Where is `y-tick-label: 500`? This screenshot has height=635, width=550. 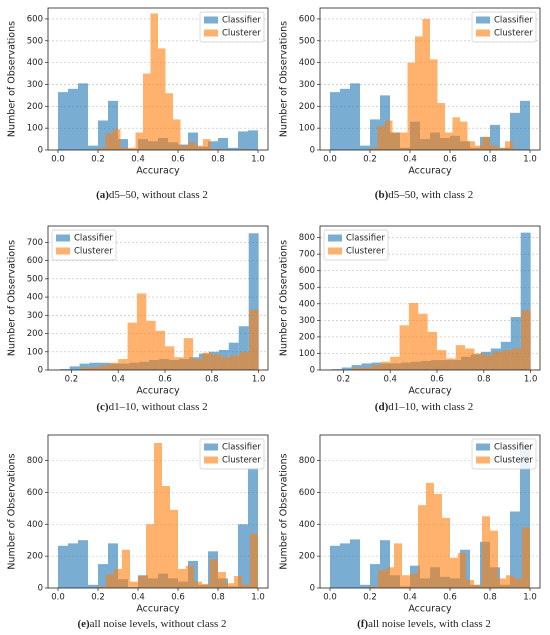
y-tick-label: 500 is located at coordinates (35, 279).